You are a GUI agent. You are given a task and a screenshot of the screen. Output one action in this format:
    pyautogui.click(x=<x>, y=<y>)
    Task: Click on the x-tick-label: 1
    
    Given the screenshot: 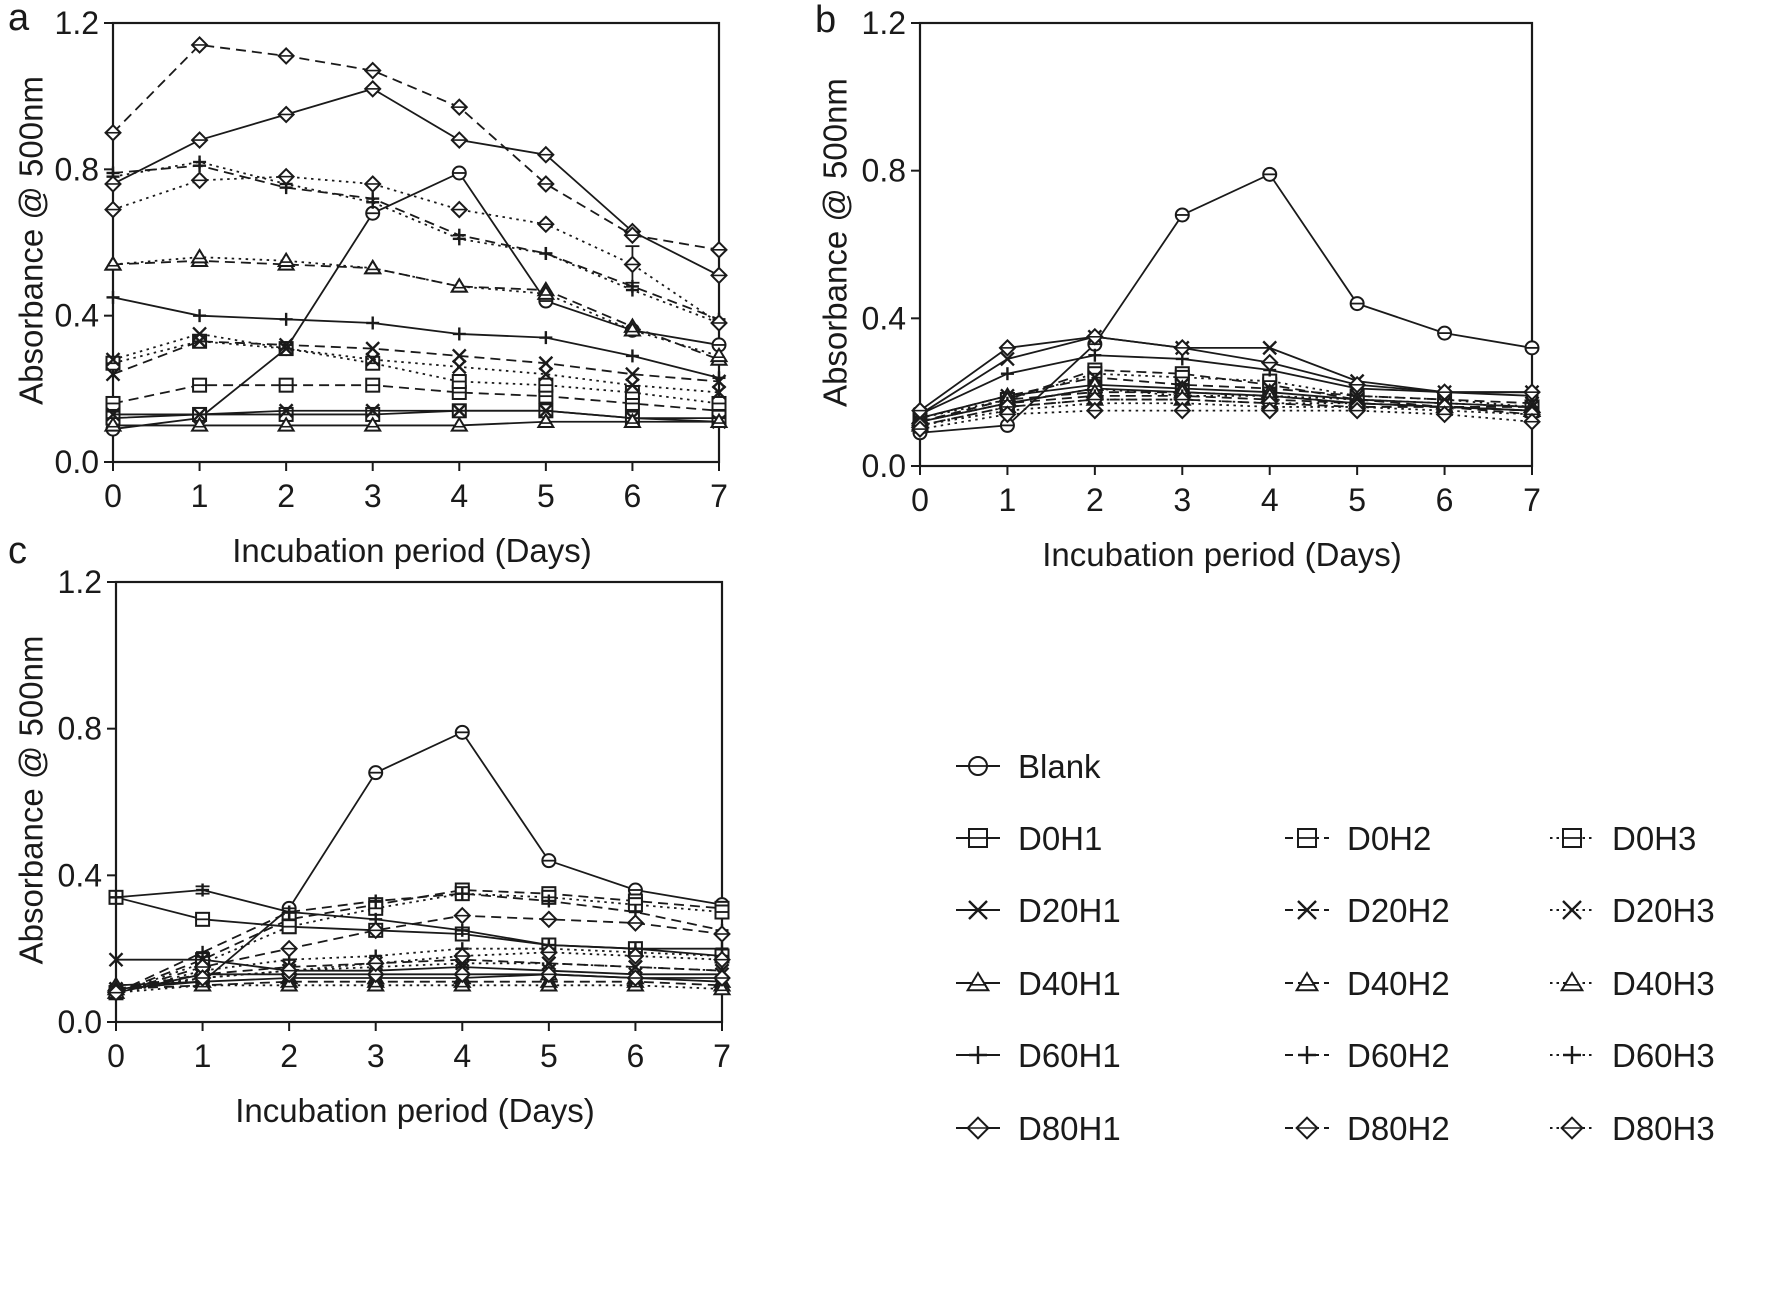 What is the action you would take?
    pyautogui.click(x=203, y=1056)
    